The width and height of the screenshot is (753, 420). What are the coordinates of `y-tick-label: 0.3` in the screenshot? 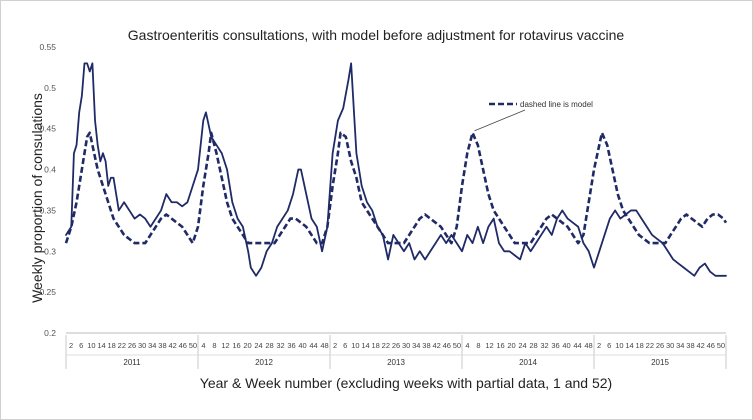 It's located at (50, 251).